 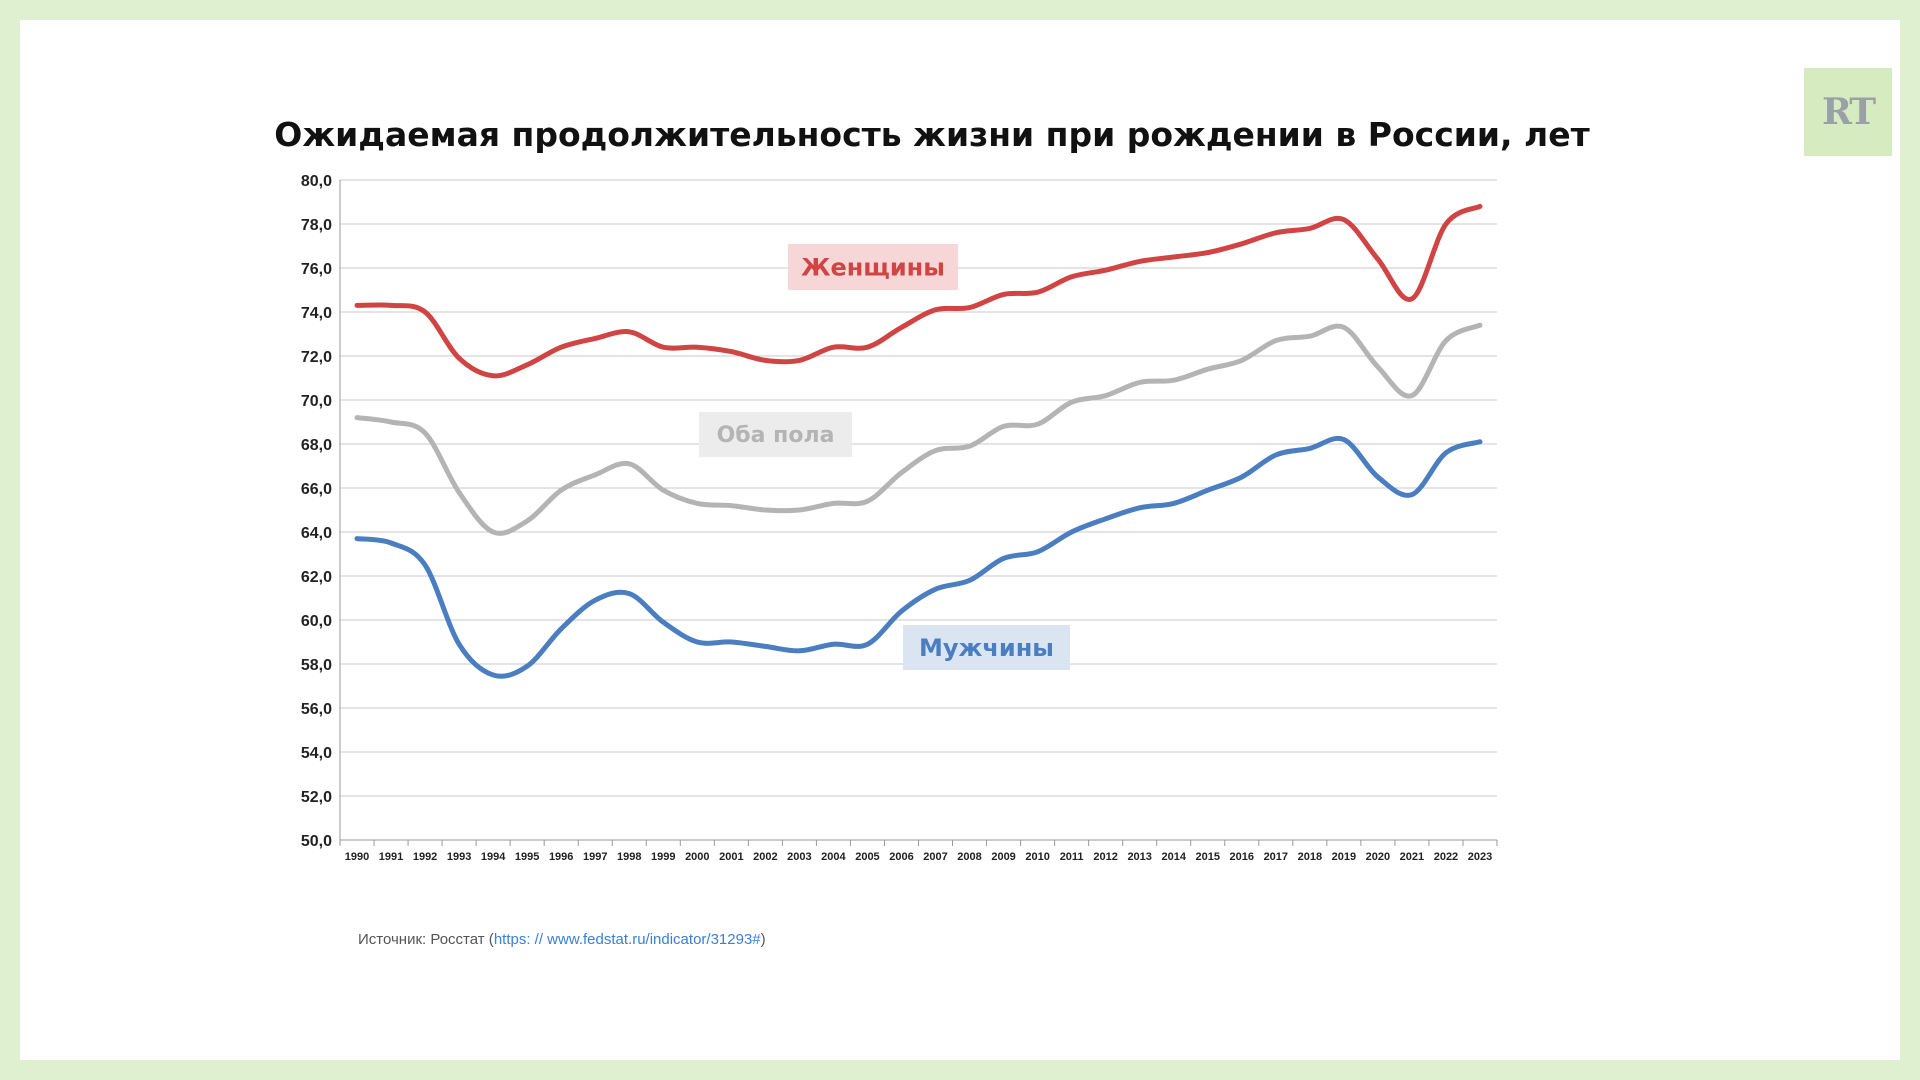 I want to click on rt-logo-text: RT, so click(x=1848, y=112).